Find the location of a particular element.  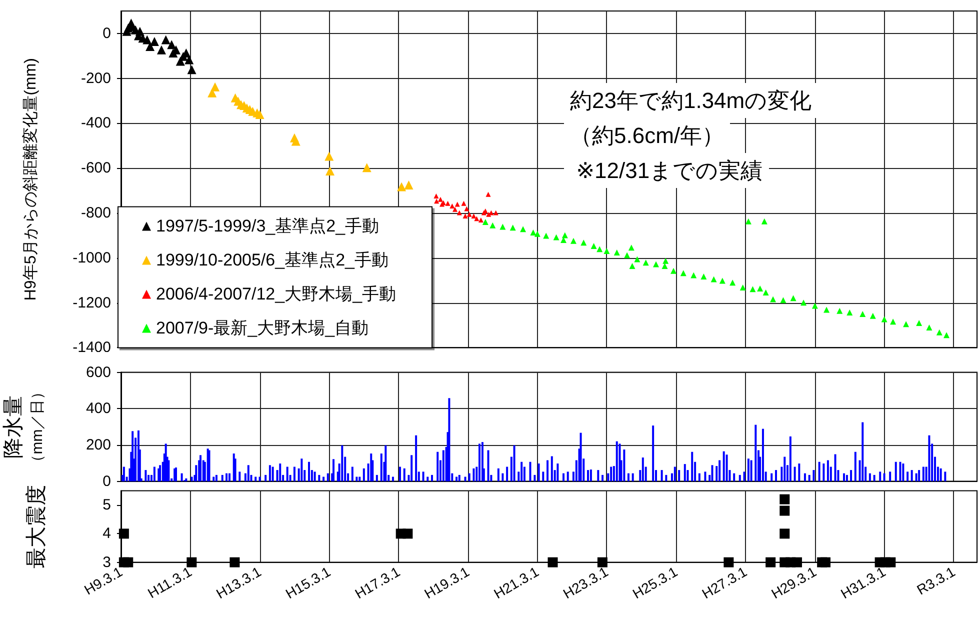

y-axis-title: H9年5月からの斜距離変化量(mm) is located at coordinates (31, 179).